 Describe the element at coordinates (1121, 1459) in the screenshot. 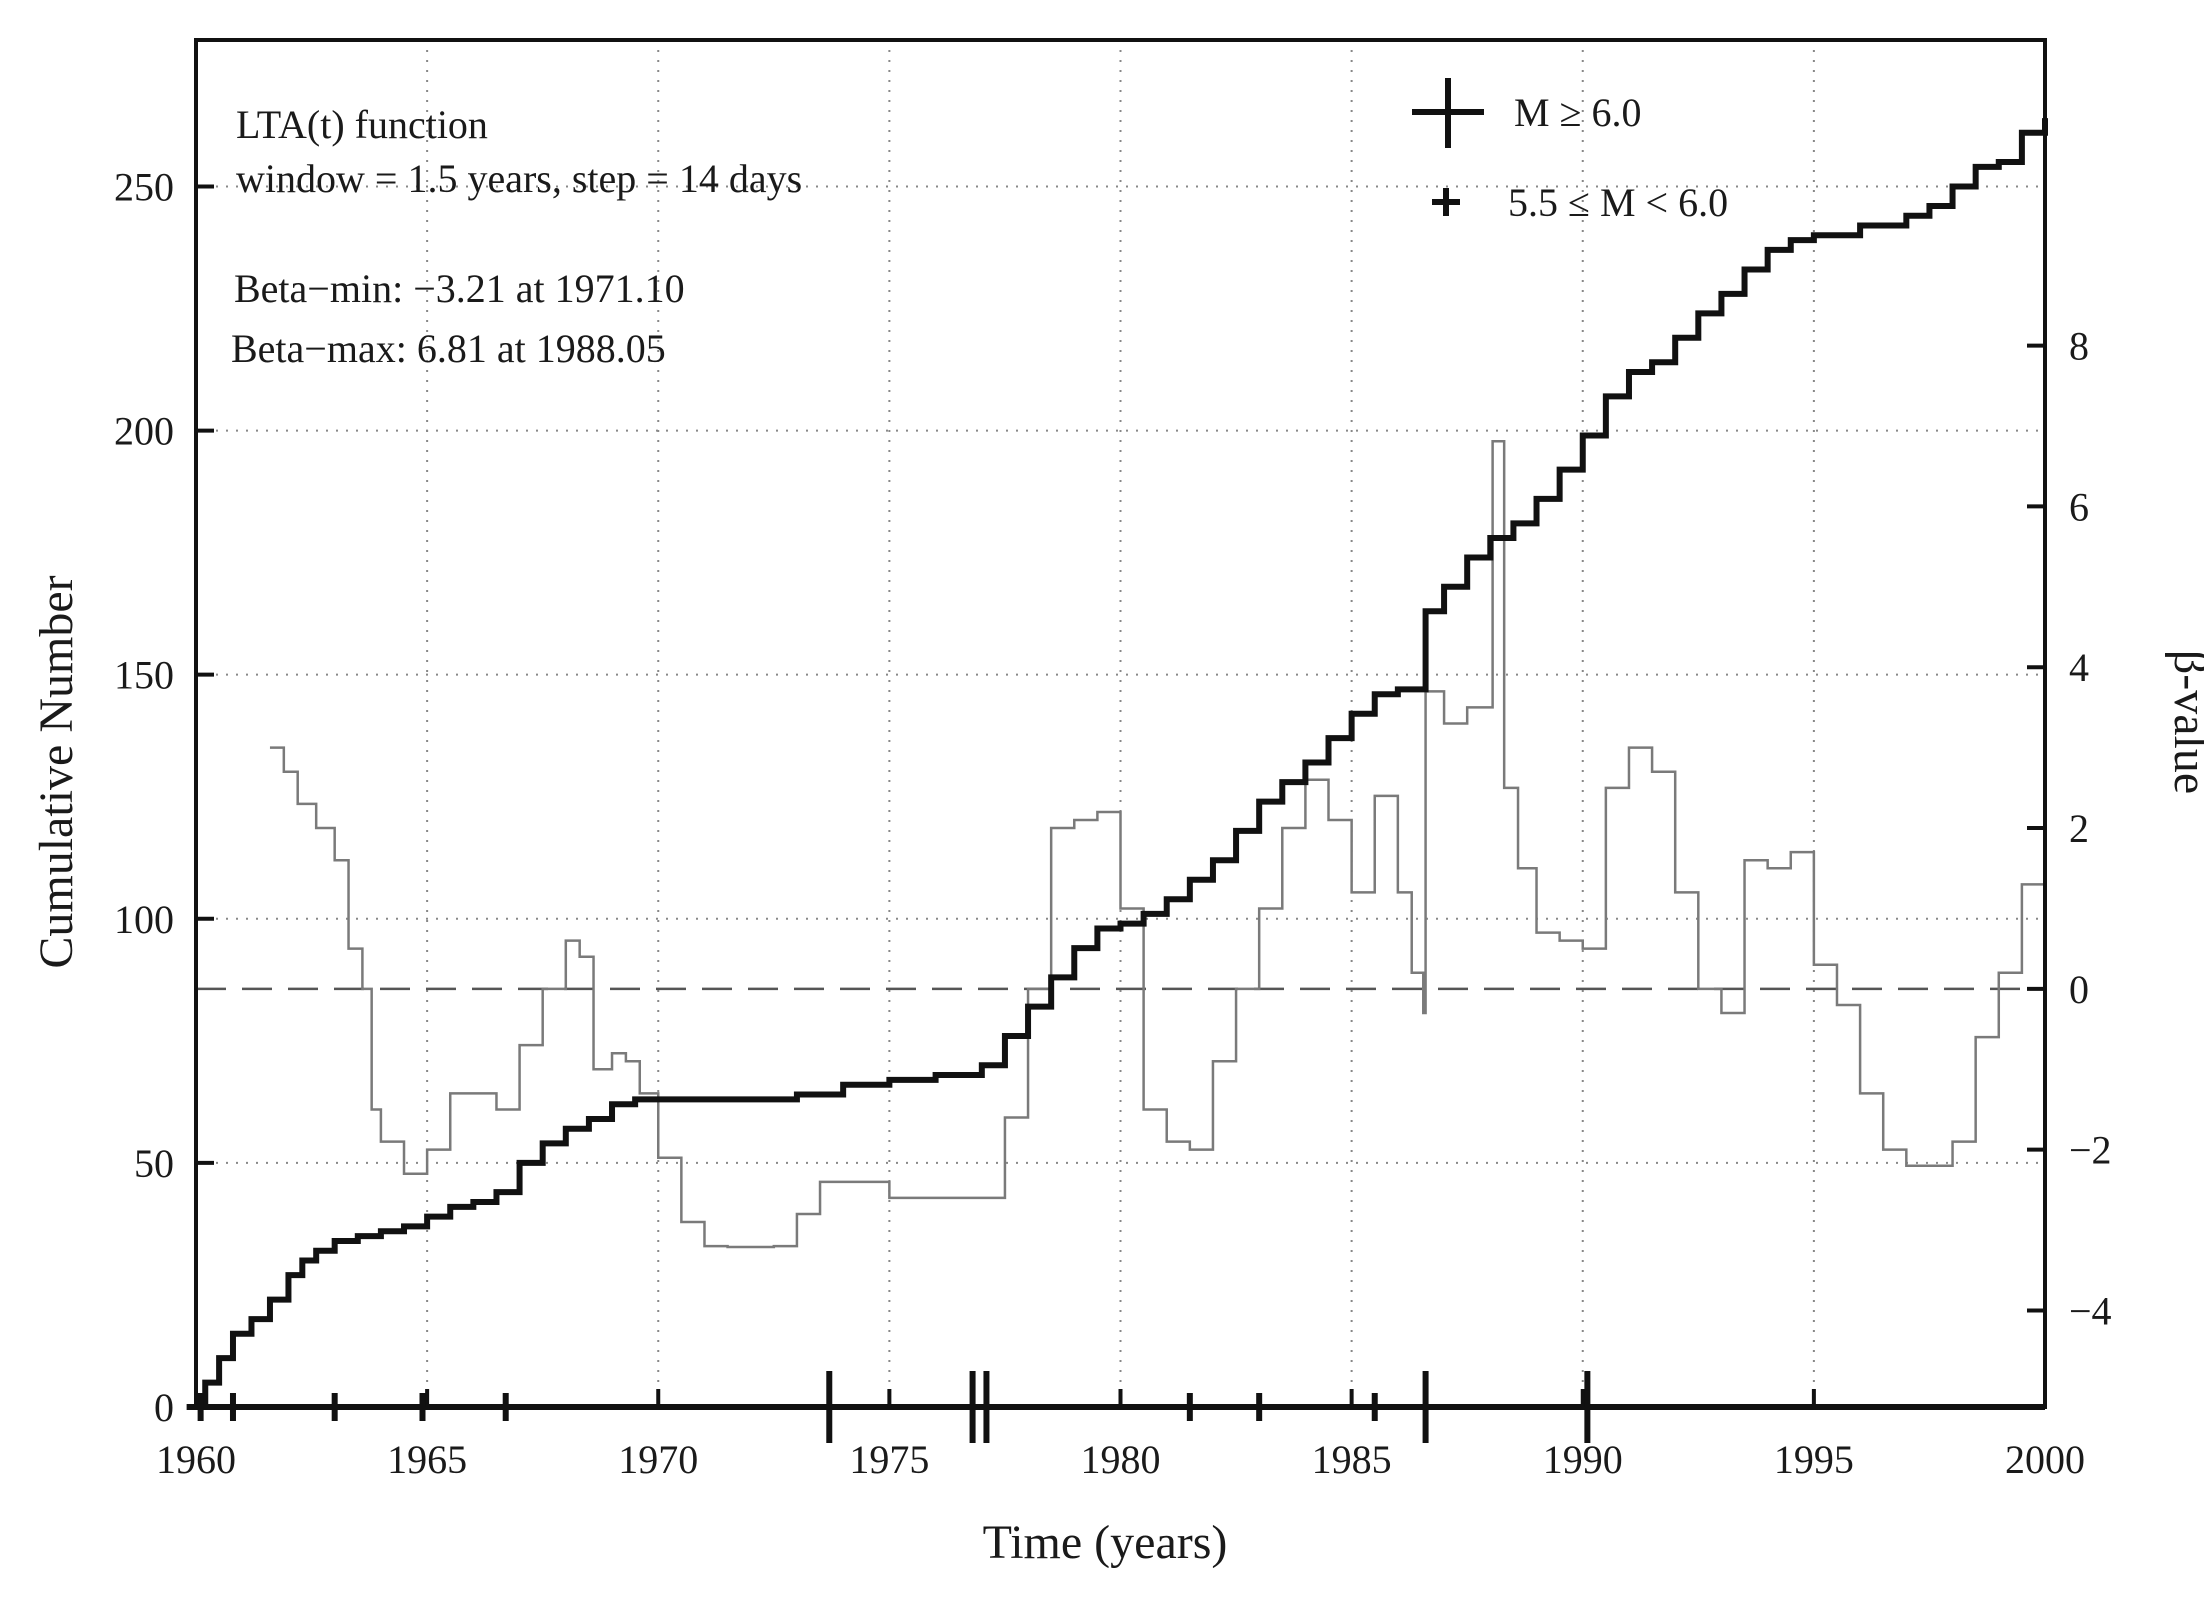

I see `x-tick-label: 1980` at that location.